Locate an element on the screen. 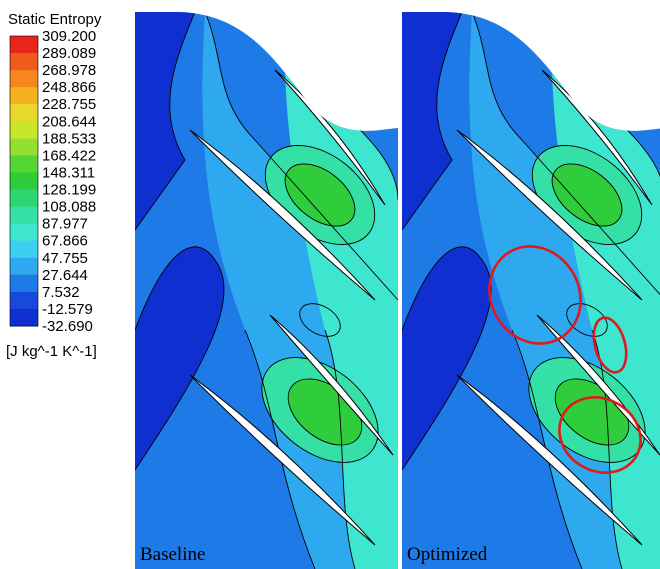  legend-unit: [J kg^-1 K^-1] is located at coordinates (51, 351).